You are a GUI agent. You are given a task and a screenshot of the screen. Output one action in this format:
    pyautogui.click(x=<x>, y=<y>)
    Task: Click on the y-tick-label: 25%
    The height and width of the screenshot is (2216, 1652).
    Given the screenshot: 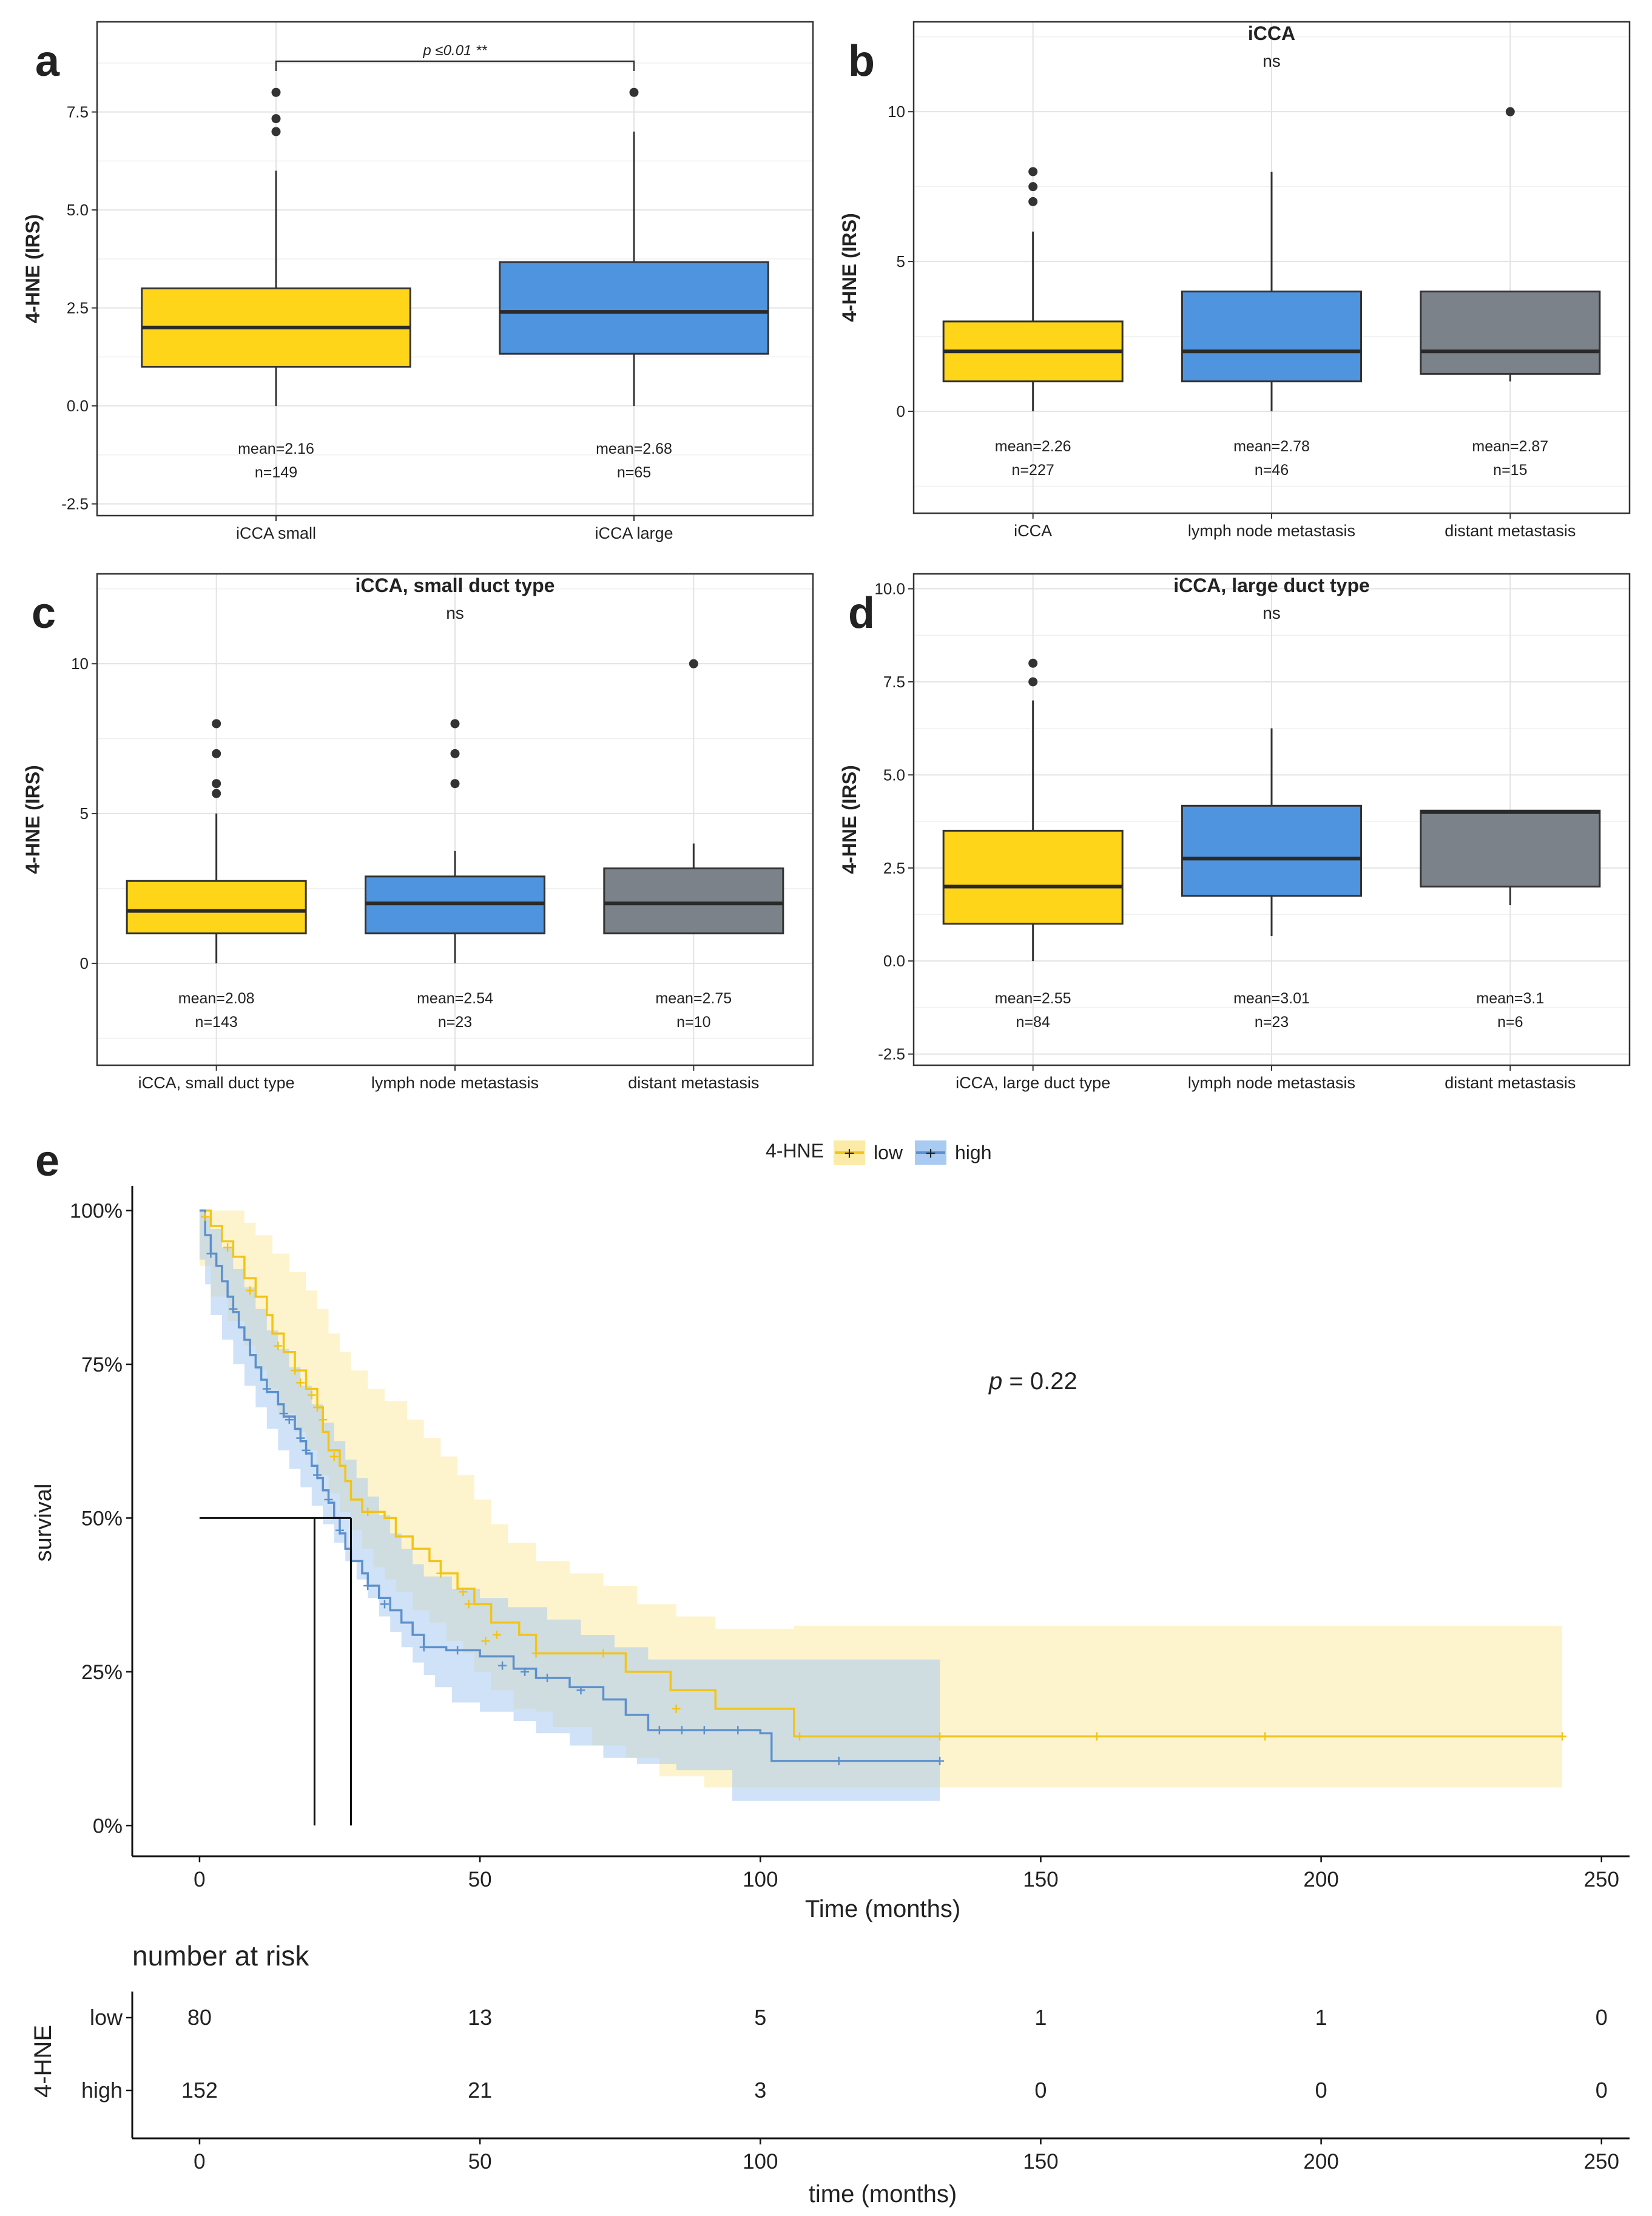 What is the action you would take?
    pyautogui.click(x=102, y=1673)
    